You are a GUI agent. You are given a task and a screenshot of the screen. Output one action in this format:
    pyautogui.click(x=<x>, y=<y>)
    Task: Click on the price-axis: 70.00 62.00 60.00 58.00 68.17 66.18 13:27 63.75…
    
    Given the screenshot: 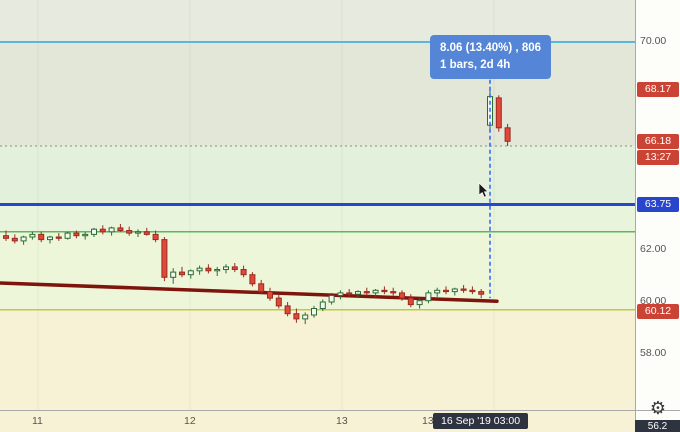 What is the action you would take?
    pyautogui.click(x=657, y=205)
    